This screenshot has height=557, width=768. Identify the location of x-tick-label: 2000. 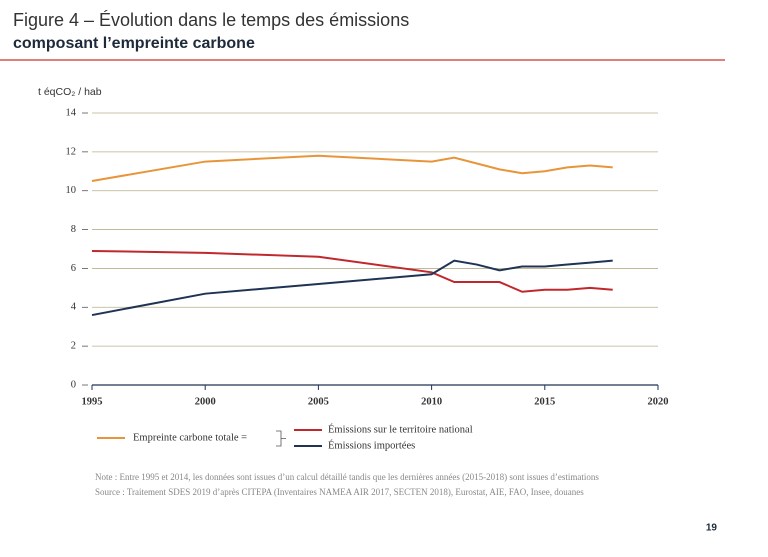
(205, 401).